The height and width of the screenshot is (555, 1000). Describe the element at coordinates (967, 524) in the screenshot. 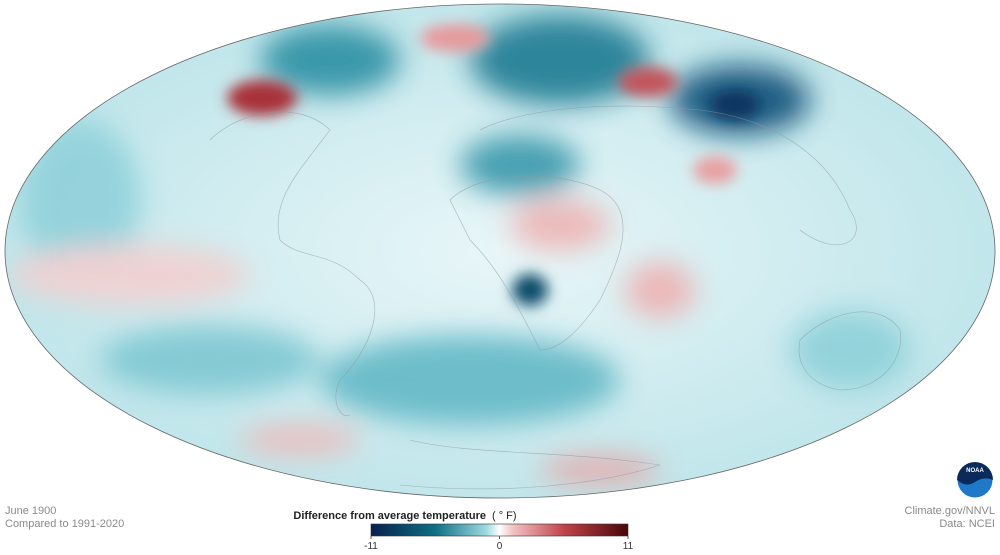

I see `source-label: Data: NCEI` at that location.